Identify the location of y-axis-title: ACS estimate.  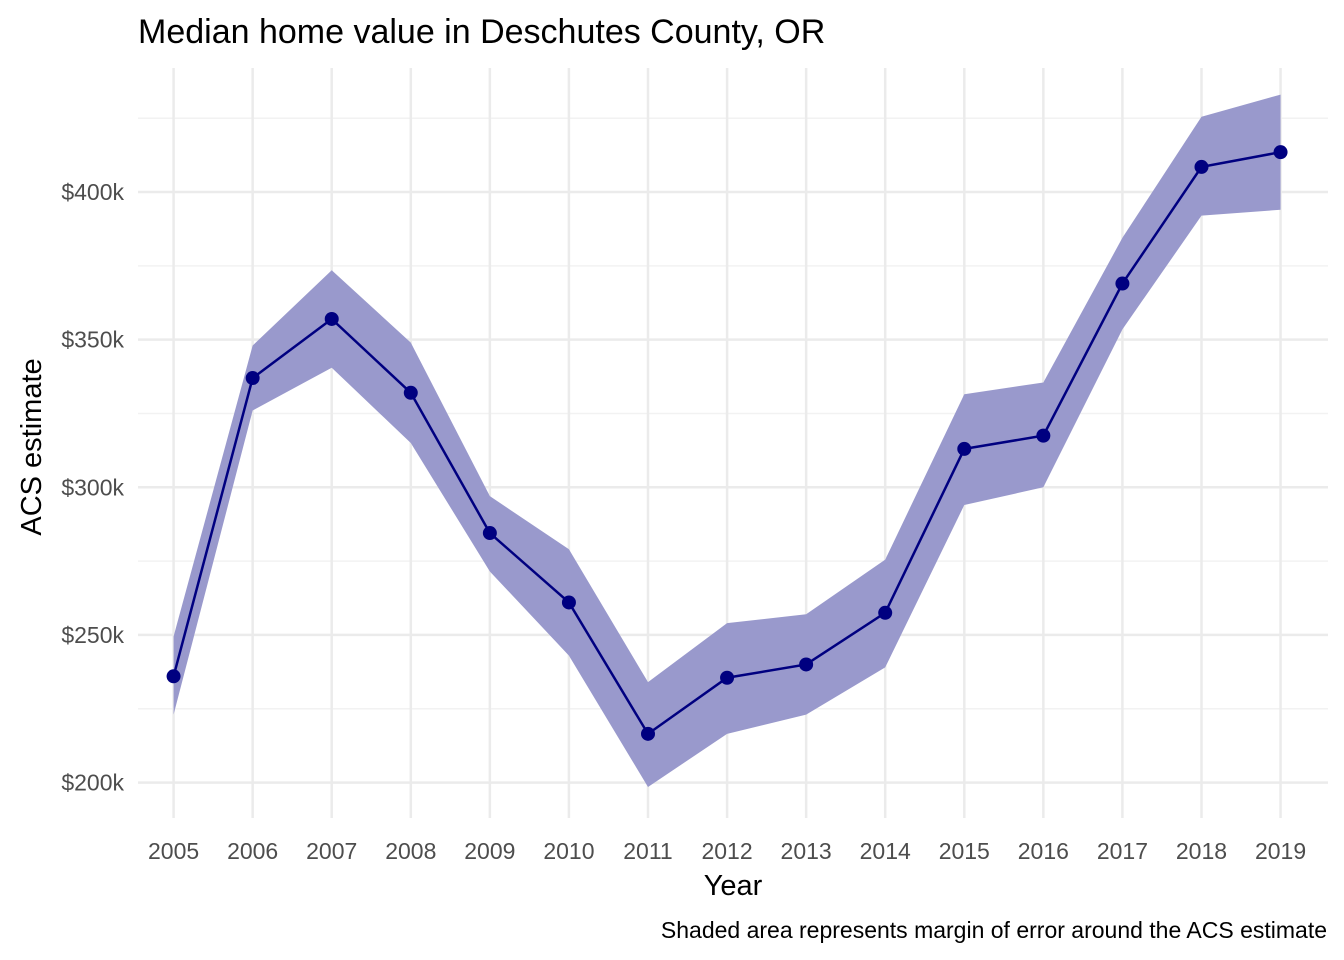
(32, 446).